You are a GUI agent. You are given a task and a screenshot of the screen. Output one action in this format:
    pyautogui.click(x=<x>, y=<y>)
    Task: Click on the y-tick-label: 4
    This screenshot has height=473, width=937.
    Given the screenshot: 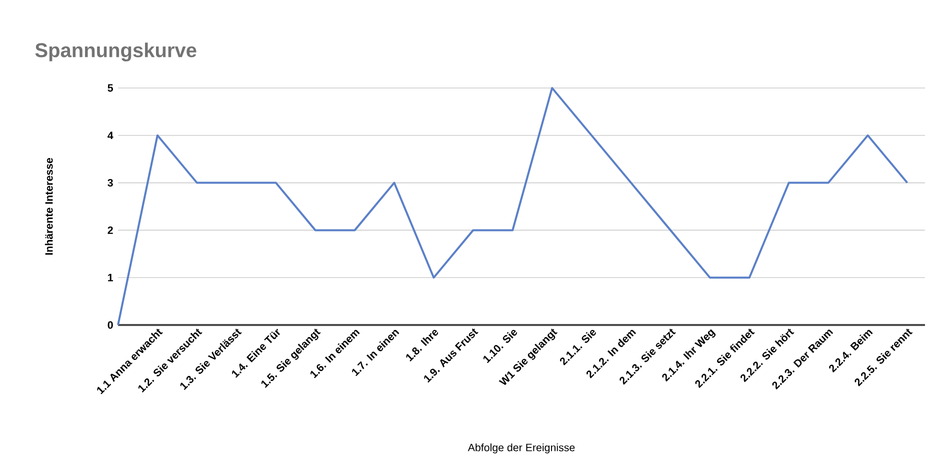 What is the action you would take?
    pyautogui.click(x=111, y=136)
    